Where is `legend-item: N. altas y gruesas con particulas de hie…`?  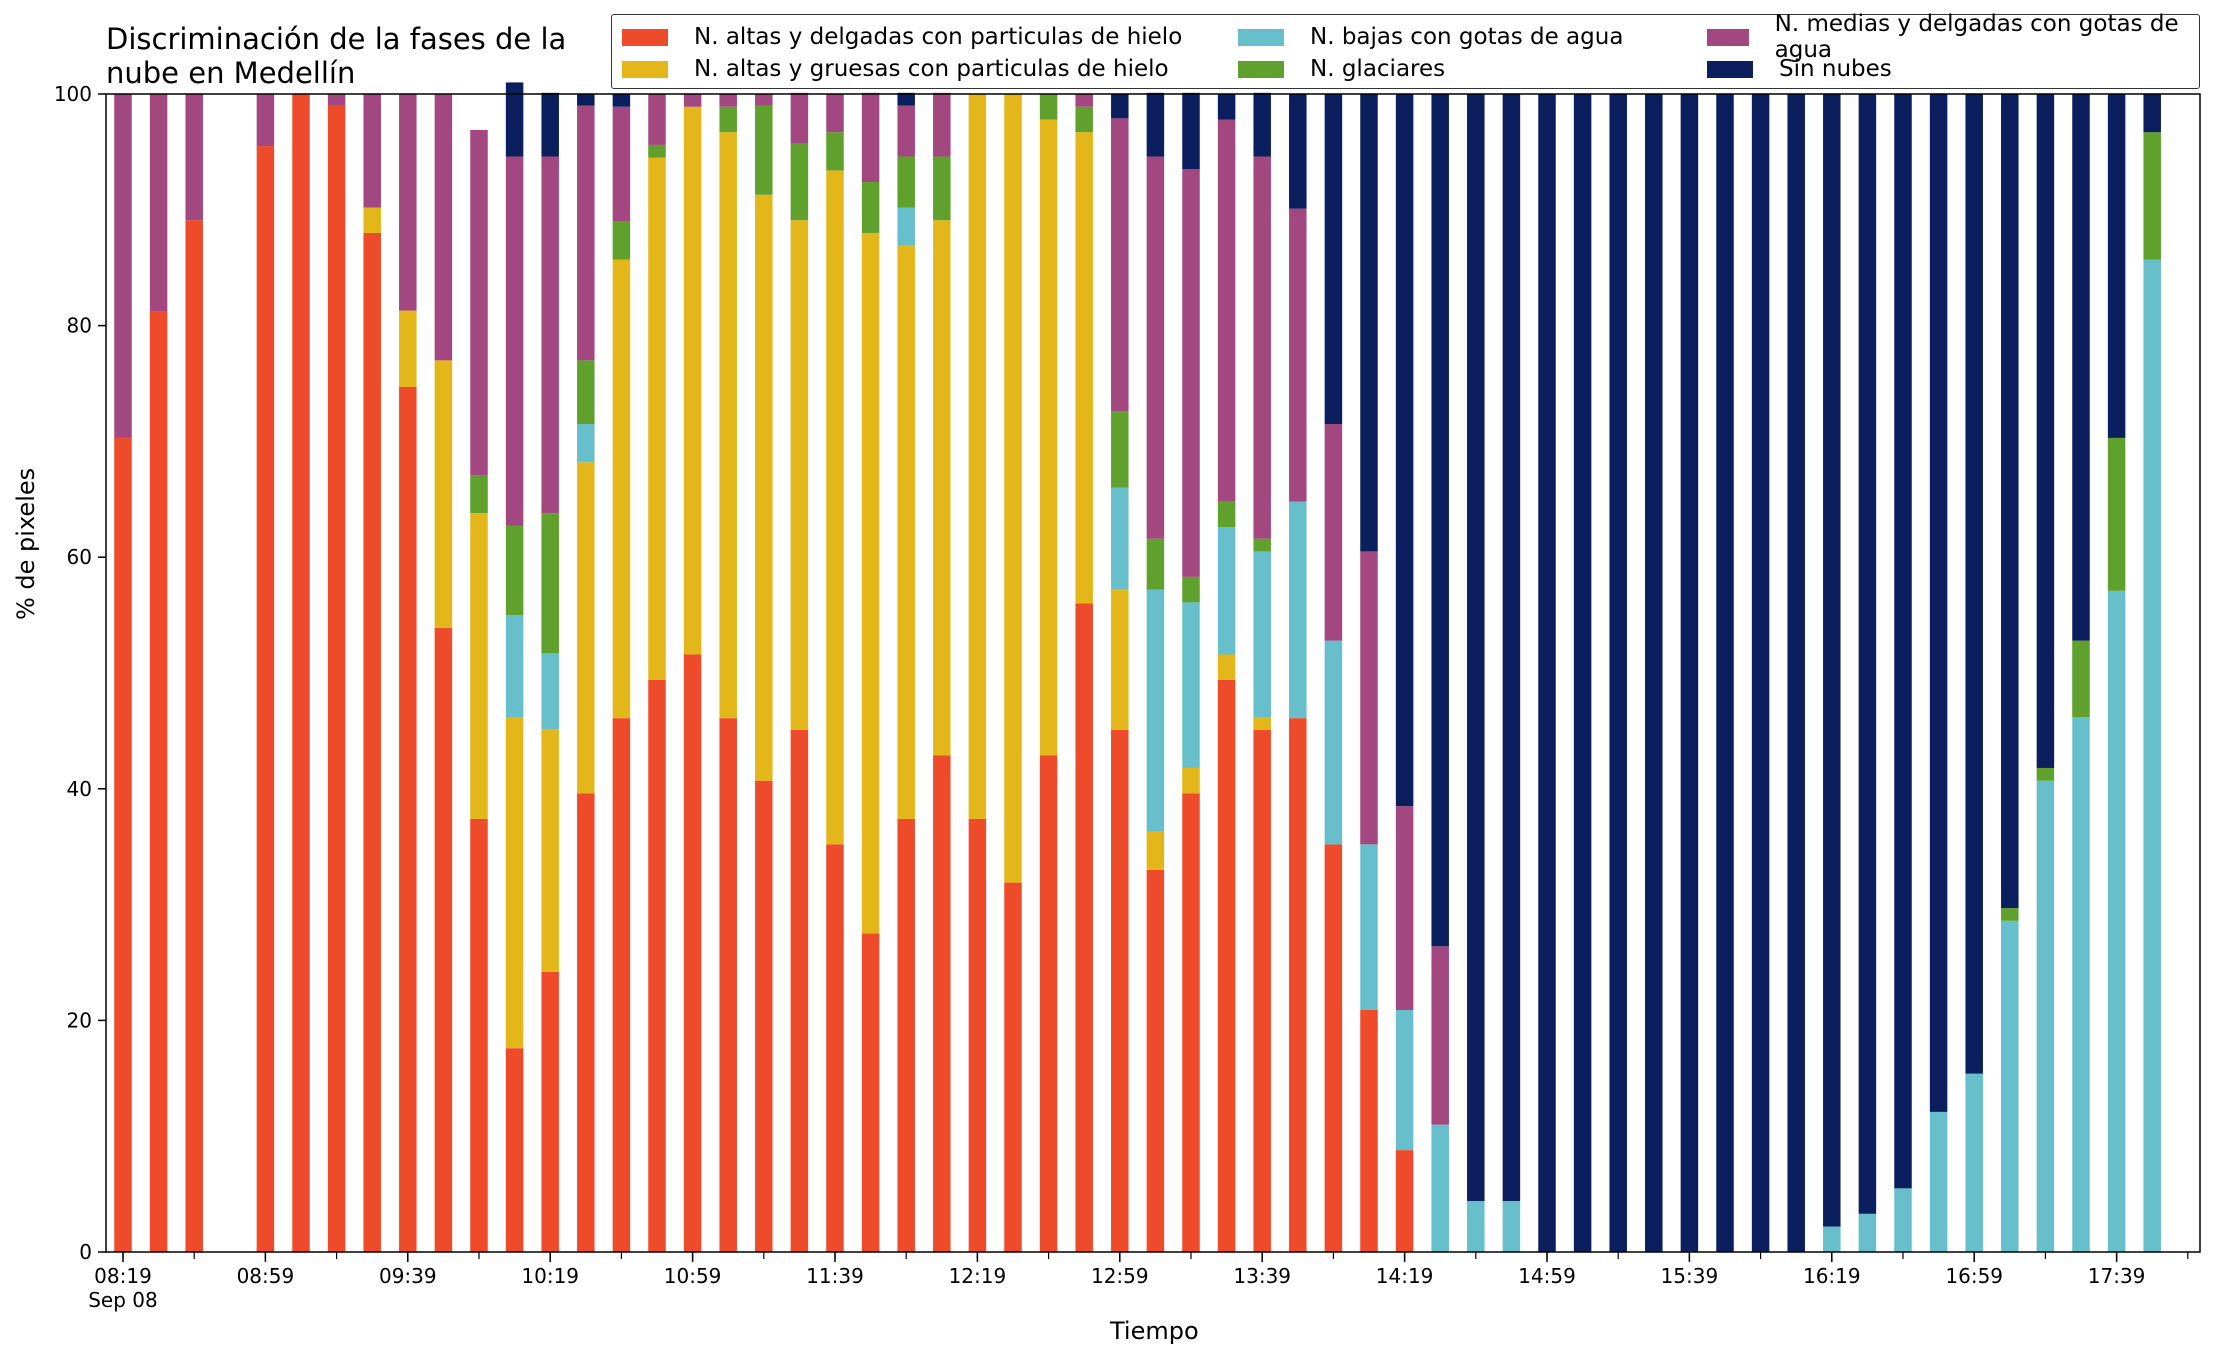 legend-item: N. altas y gruesas con particulas de hie… is located at coordinates (895, 69).